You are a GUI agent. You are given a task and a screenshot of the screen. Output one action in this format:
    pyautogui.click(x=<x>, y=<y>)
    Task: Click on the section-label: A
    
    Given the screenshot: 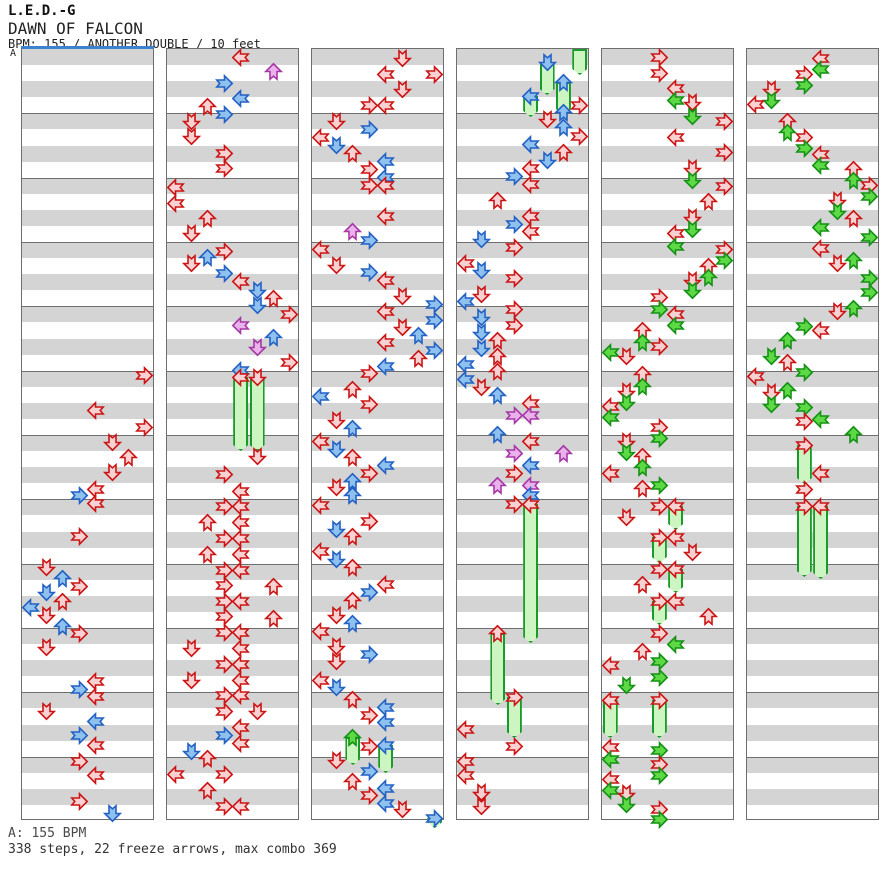 What is the action you would take?
    pyautogui.click(x=13, y=53)
    